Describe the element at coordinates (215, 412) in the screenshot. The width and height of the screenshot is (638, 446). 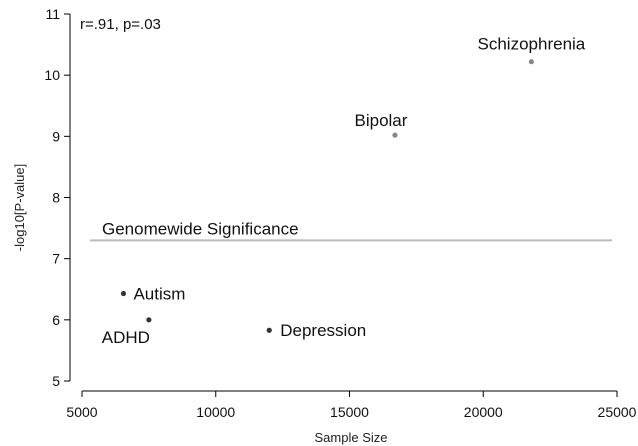
I see `x-tick-label: 10000` at that location.